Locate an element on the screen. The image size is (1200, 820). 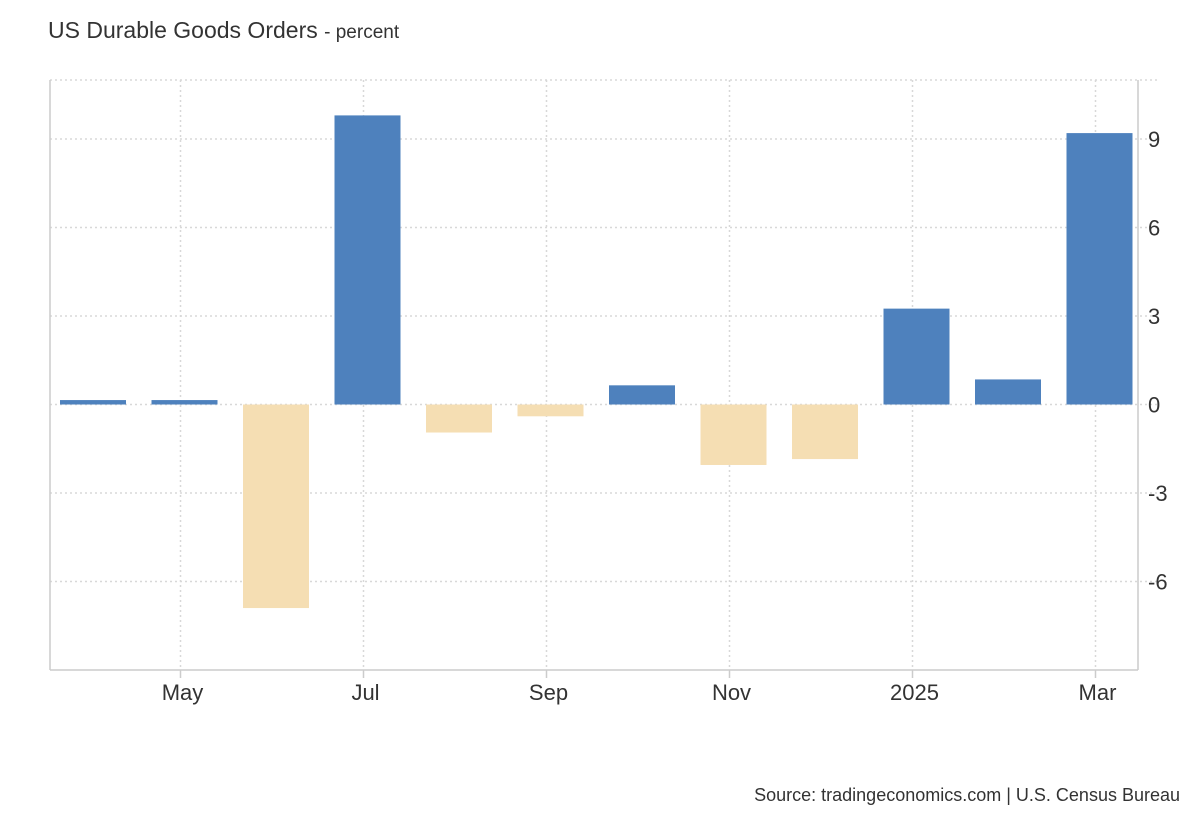
y-tick-label: 6 is located at coordinates (1154, 228).